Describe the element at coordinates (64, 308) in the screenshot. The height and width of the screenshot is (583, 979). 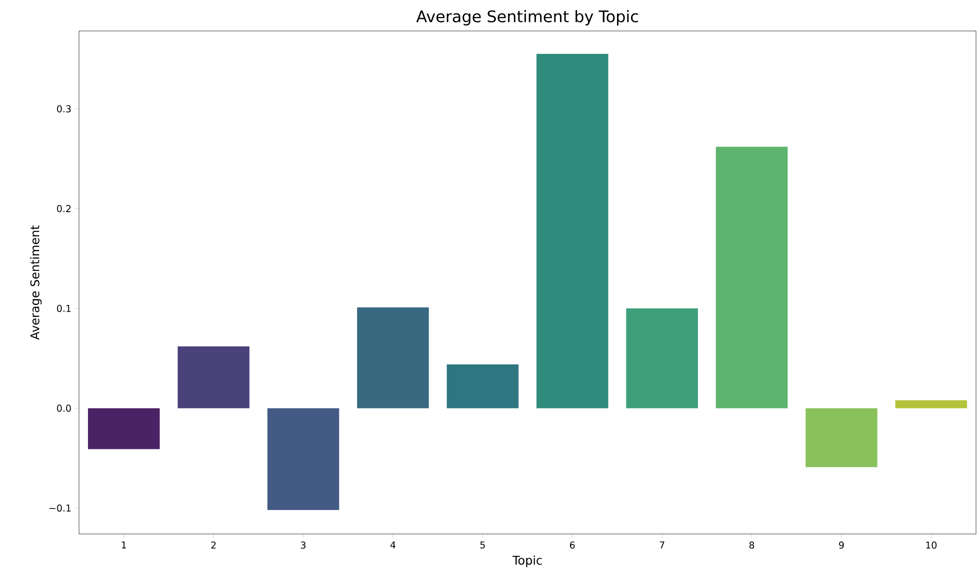
I see `y-tick-label: 0.1` at that location.